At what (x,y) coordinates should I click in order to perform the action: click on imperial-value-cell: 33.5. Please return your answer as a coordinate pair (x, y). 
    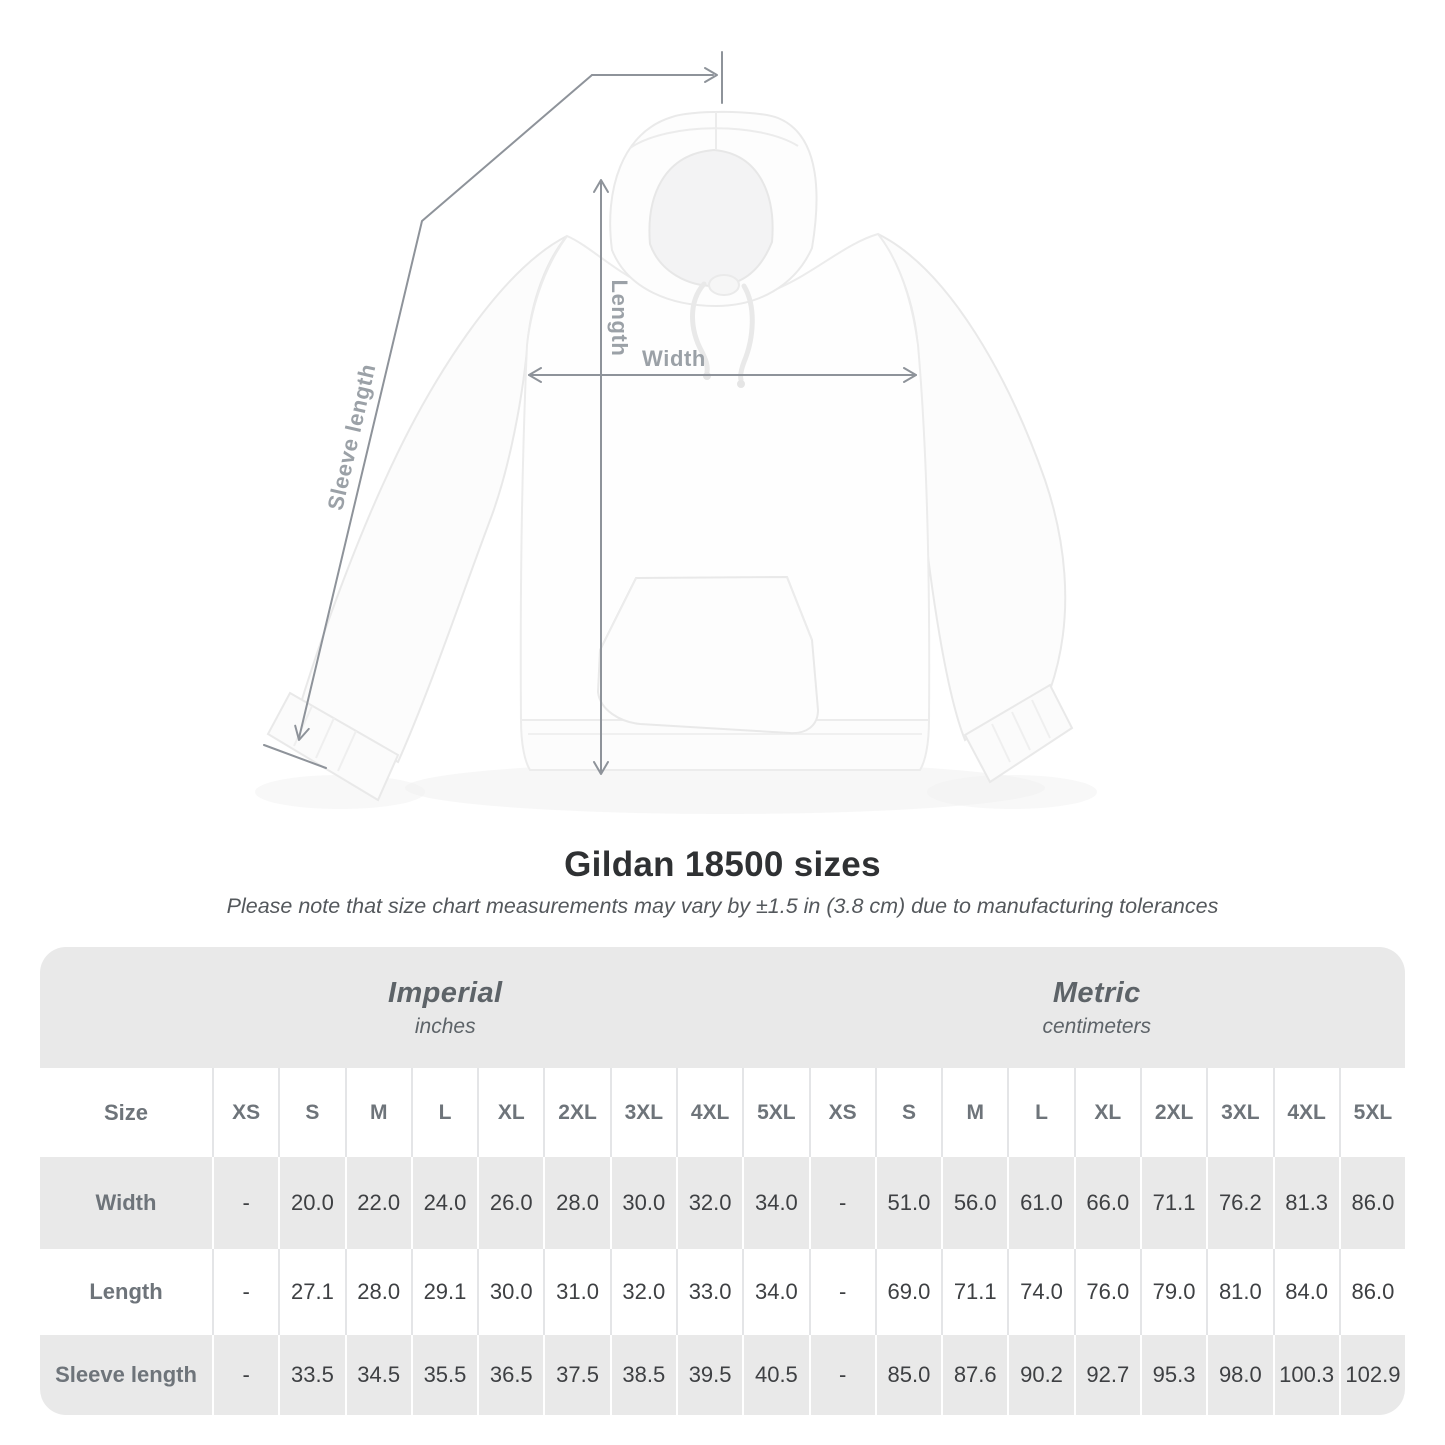
    Looking at the image, I should click on (311, 1375).